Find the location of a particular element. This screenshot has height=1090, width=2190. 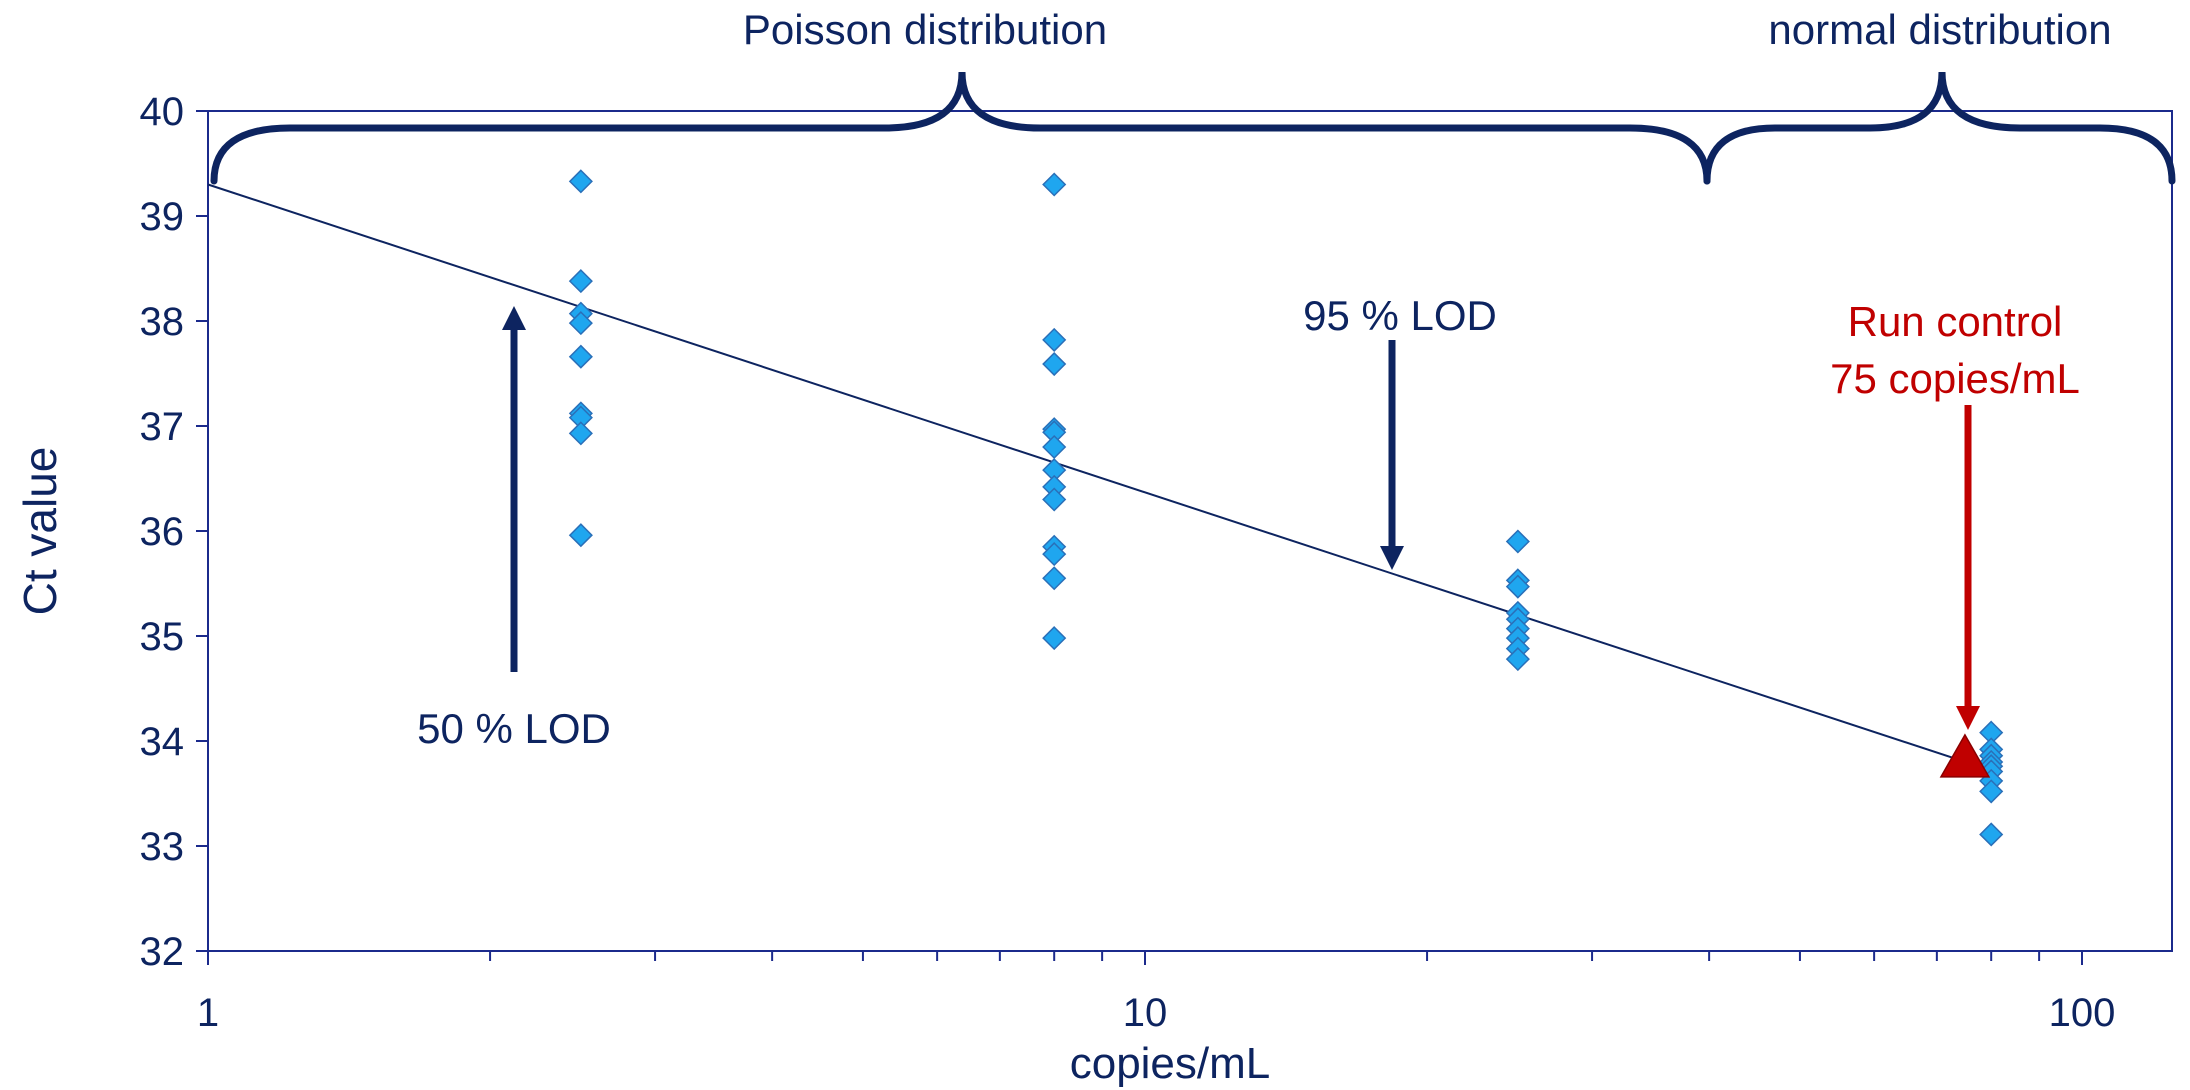

y-tick-label: 35 is located at coordinates (162, 637).